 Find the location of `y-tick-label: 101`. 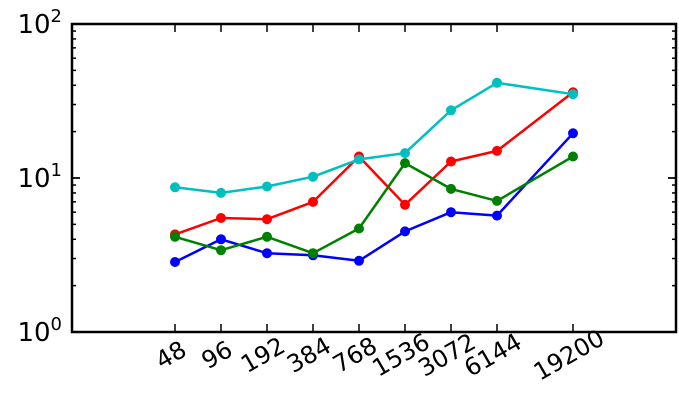

y-tick-label: 101 is located at coordinates (39, 177).